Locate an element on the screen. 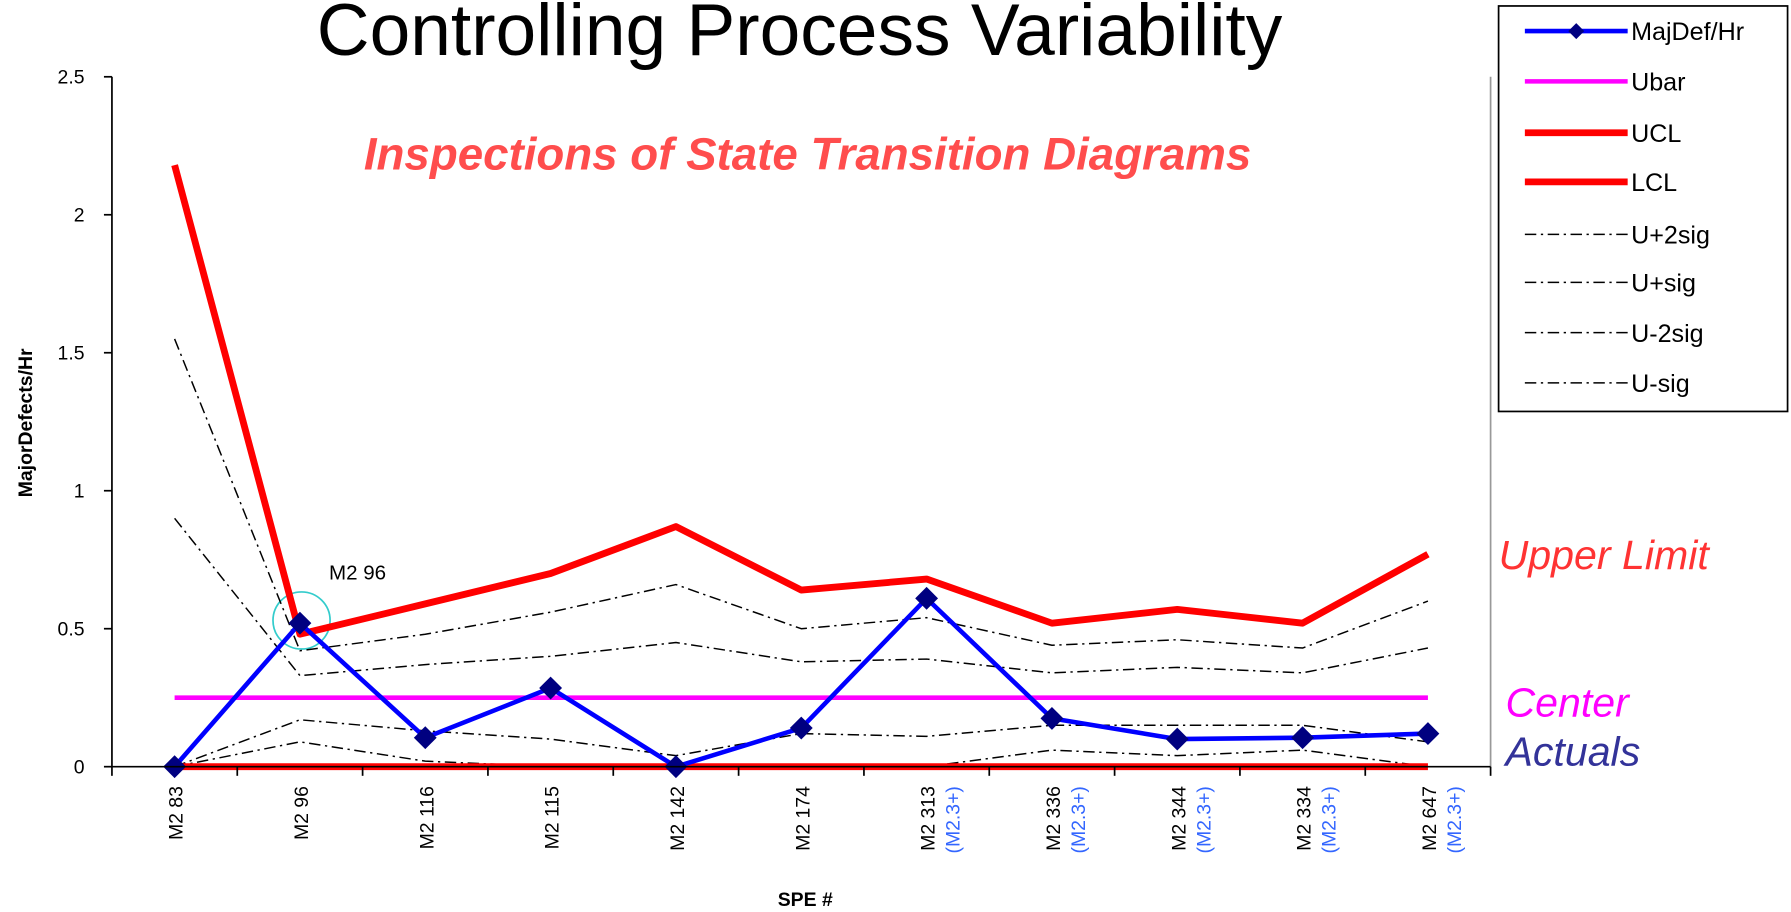 This screenshot has height=912, width=1791. legend-label: Ubar is located at coordinates (1658, 82).